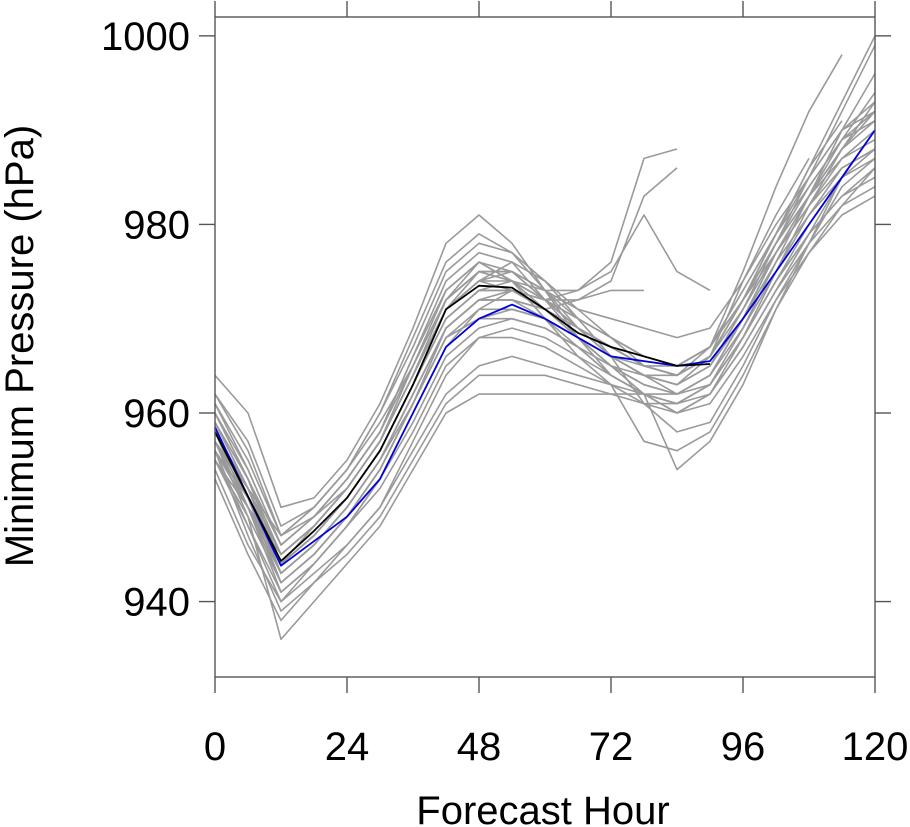 The width and height of the screenshot is (910, 827). Describe the element at coordinates (156, 414) in the screenshot. I see `y-tick-label: 960` at that location.